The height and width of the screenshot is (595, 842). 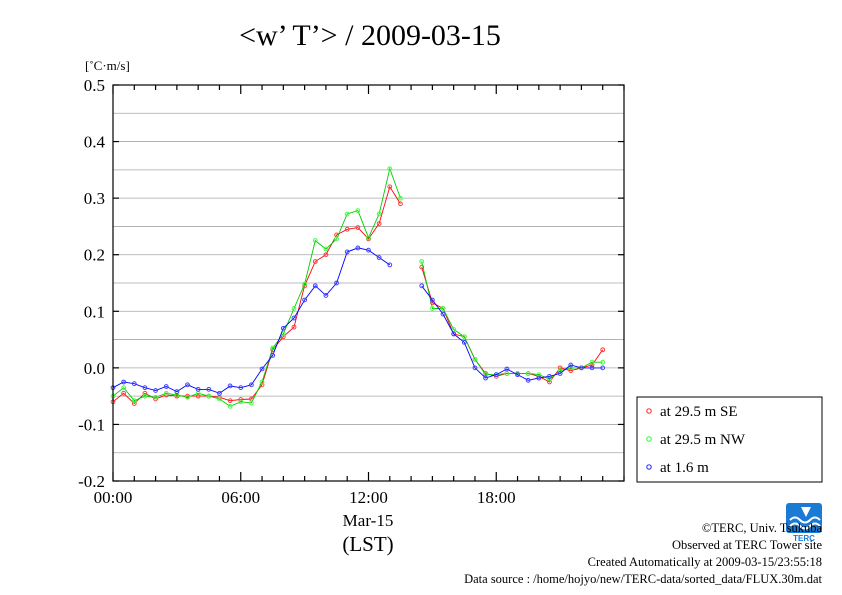 I want to click on y-tick-label: 0.0, so click(x=94, y=368).